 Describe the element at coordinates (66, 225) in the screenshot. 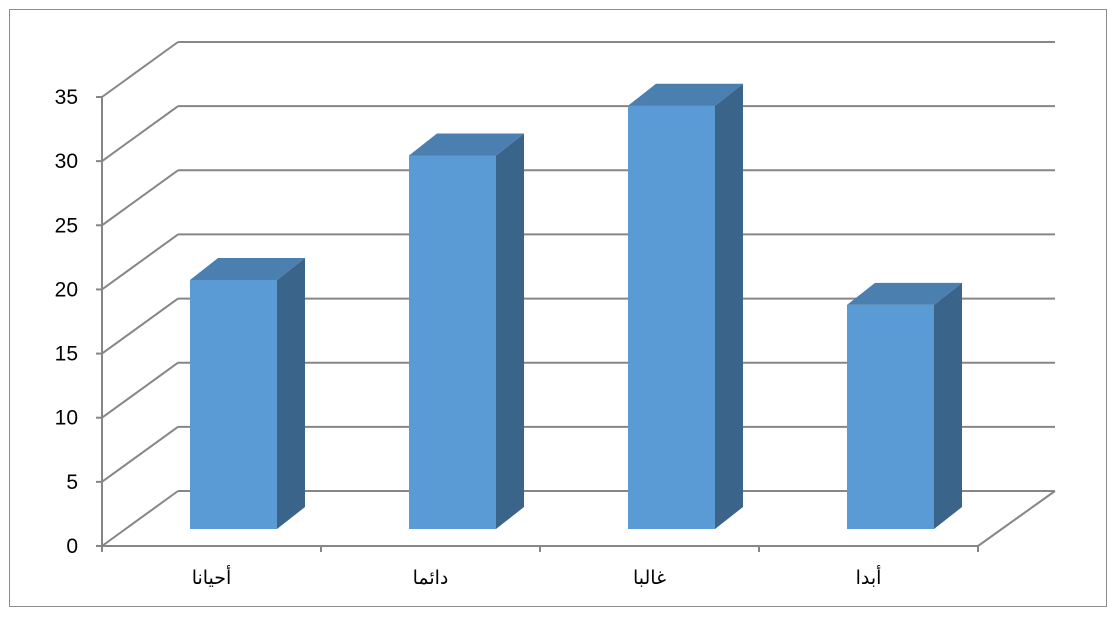

I see `y-tick-label: 25` at that location.